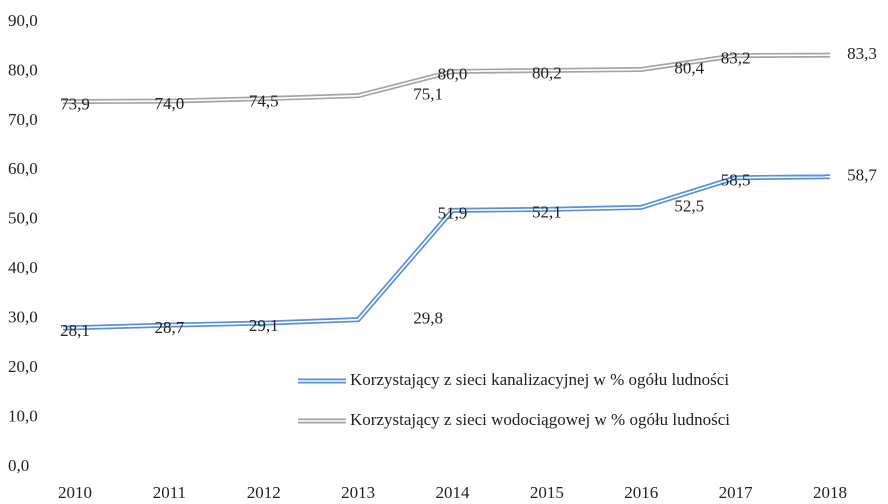 The height and width of the screenshot is (504, 888). I want to click on y-tick-label: 90,0, so click(23, 20).